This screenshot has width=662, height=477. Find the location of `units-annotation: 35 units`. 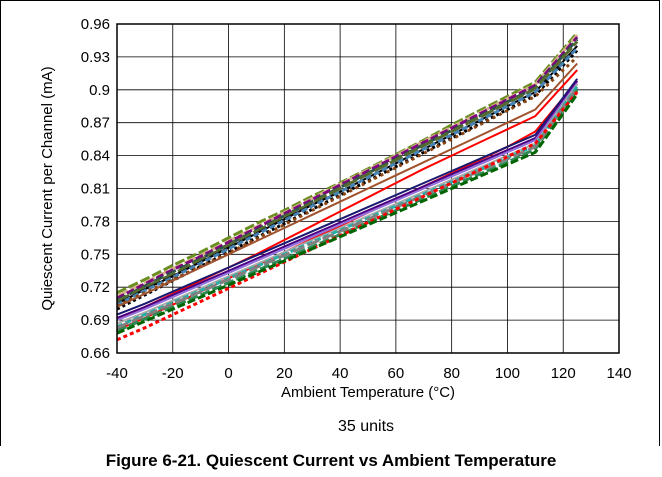

units-annotation: 35 units is located at coordinates (366, 426).